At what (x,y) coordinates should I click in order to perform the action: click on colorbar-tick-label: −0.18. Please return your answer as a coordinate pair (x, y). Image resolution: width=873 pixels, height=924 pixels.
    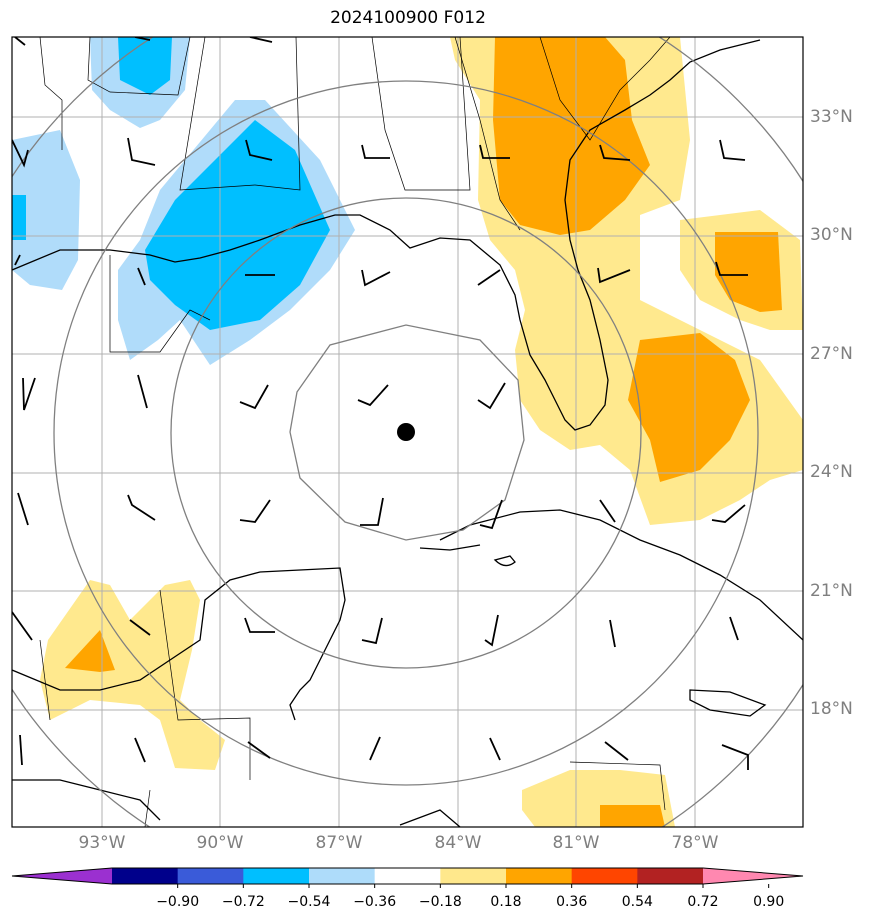
    Looking at the image, I should click on (440, 902).